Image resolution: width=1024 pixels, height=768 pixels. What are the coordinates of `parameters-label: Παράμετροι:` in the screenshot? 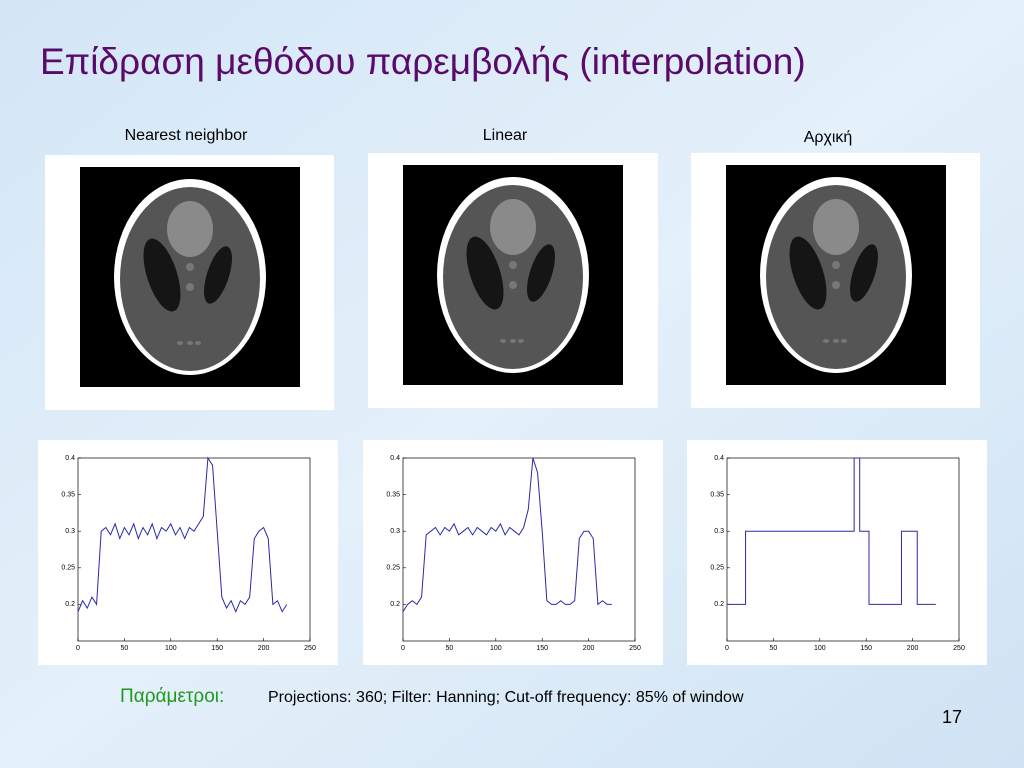 It's located at (172, 696).